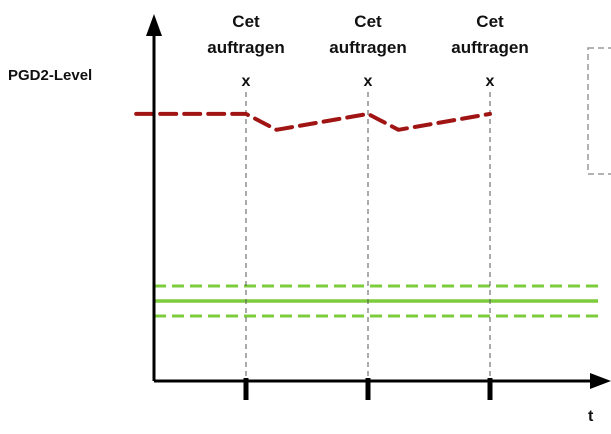  What do you see at coordinates (368, 389) in the screenshot?
I see `application-ticks` at bounding box center [368, 389].